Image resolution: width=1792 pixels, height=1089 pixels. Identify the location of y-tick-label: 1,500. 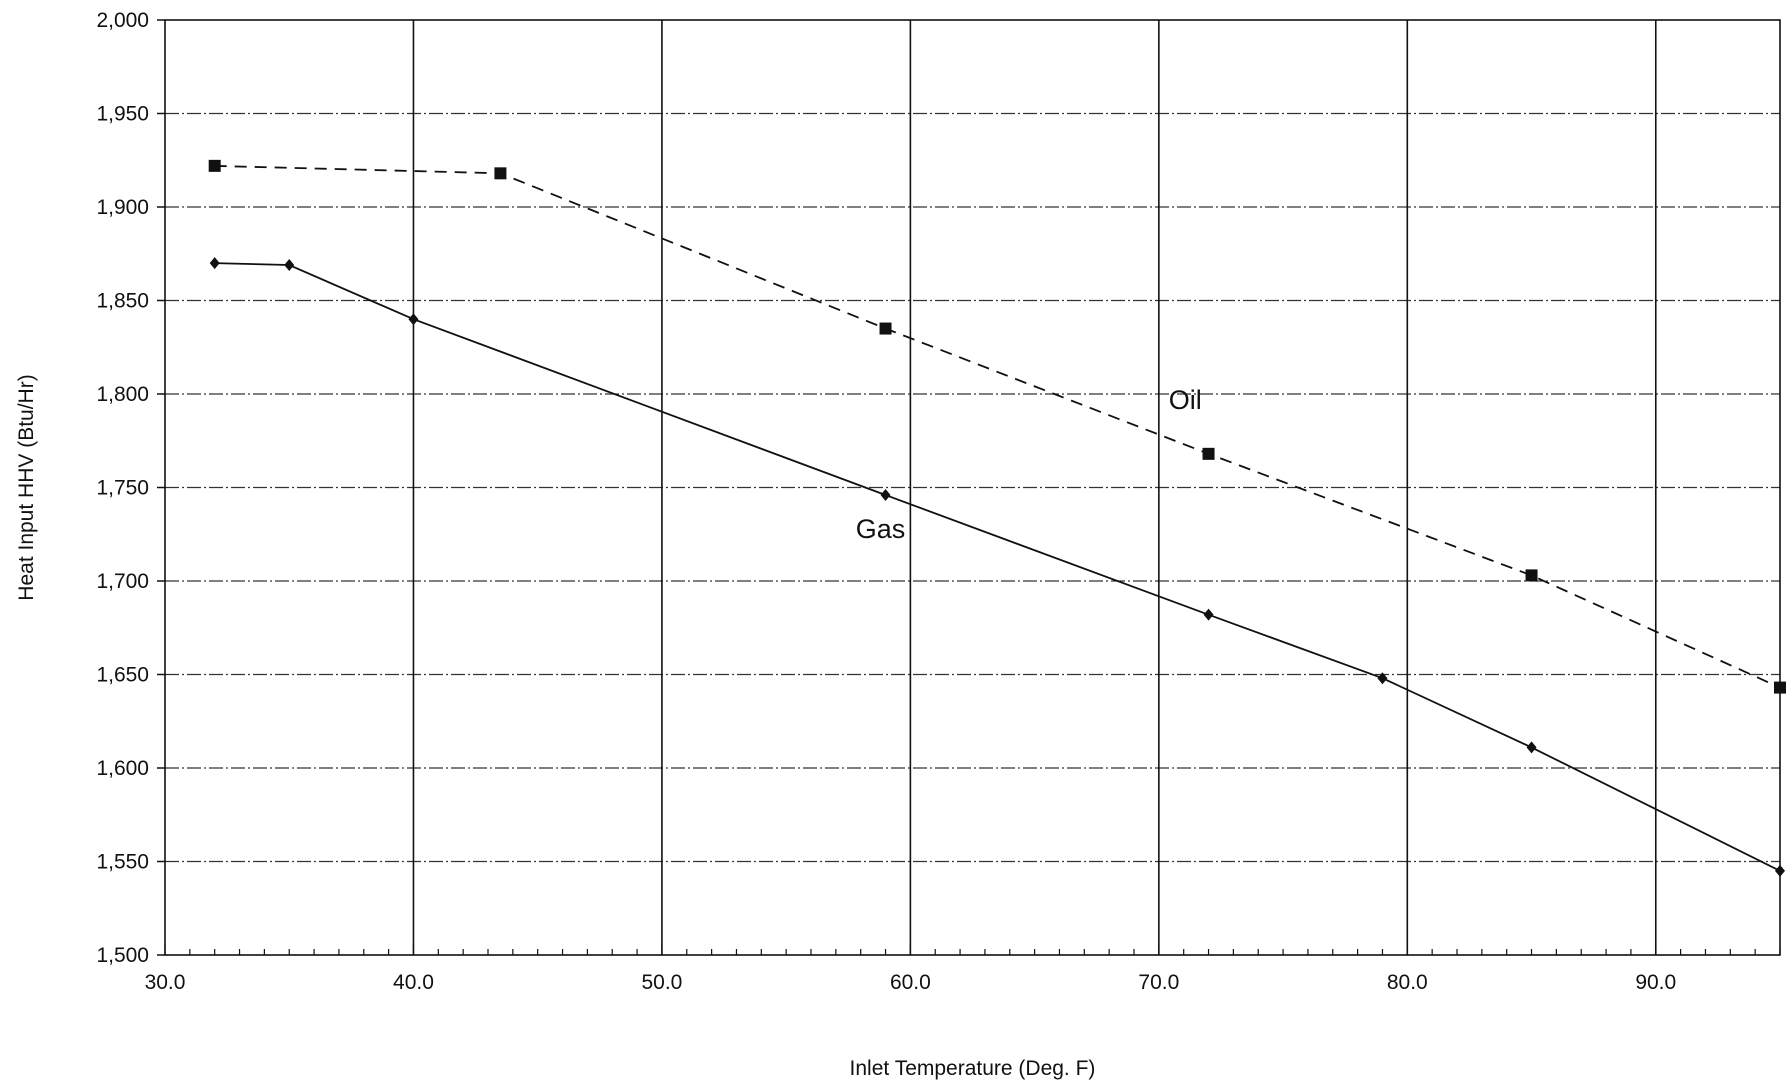
(122, 955).